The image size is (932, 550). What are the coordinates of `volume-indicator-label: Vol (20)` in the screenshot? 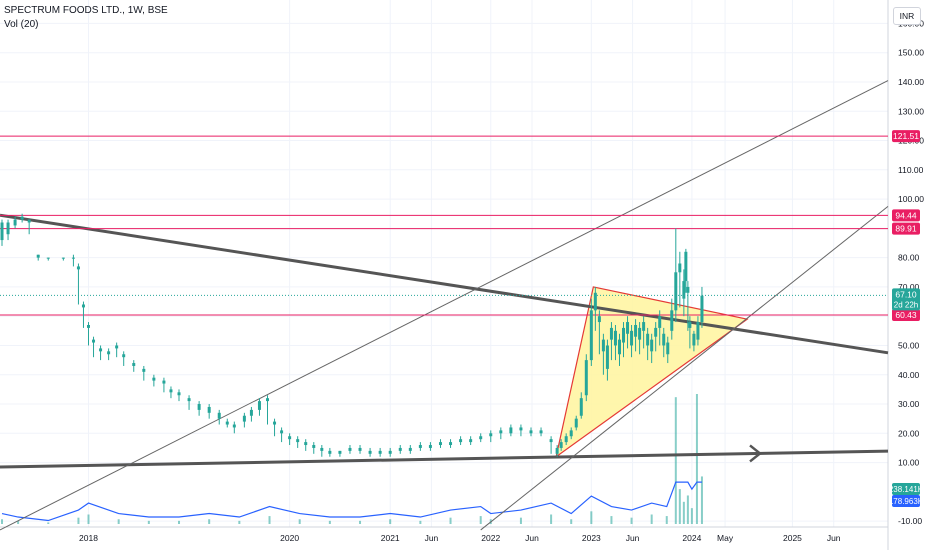 It's located at (21, 24).